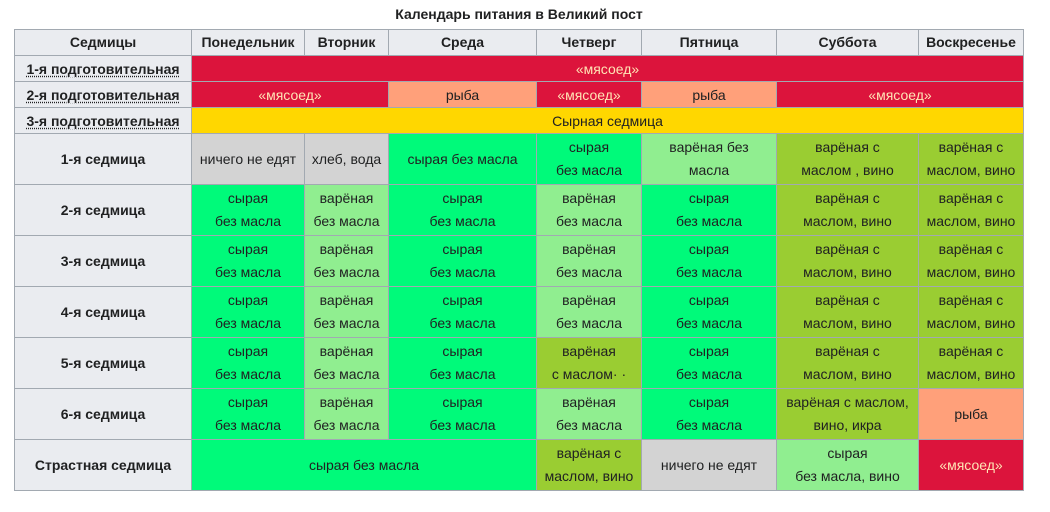 Image resolution: width=1050 pixels, height=512 pixels. What do you see at coordinates (103, 261) in the screenshot?
I see `row-header: 3-я седмица` at bounding box center [103, 261].